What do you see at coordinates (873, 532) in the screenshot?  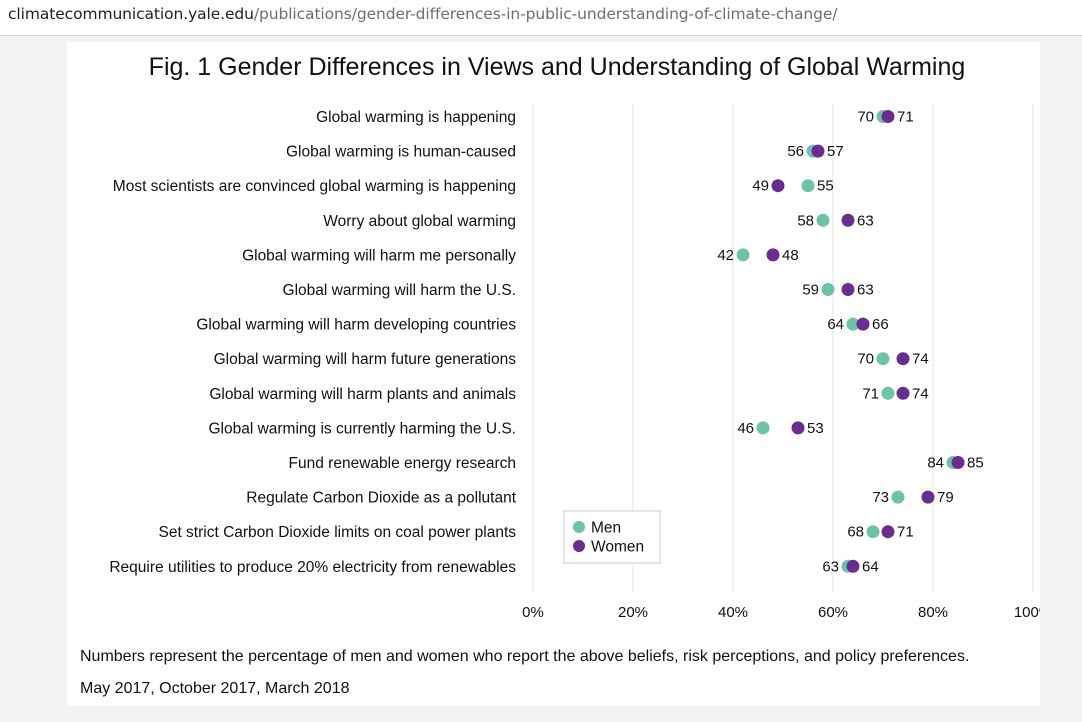 I see `point-men-set-strict-carbon-dioxide-limits-on-coal-power-plants` at bounding box center [873, 532].